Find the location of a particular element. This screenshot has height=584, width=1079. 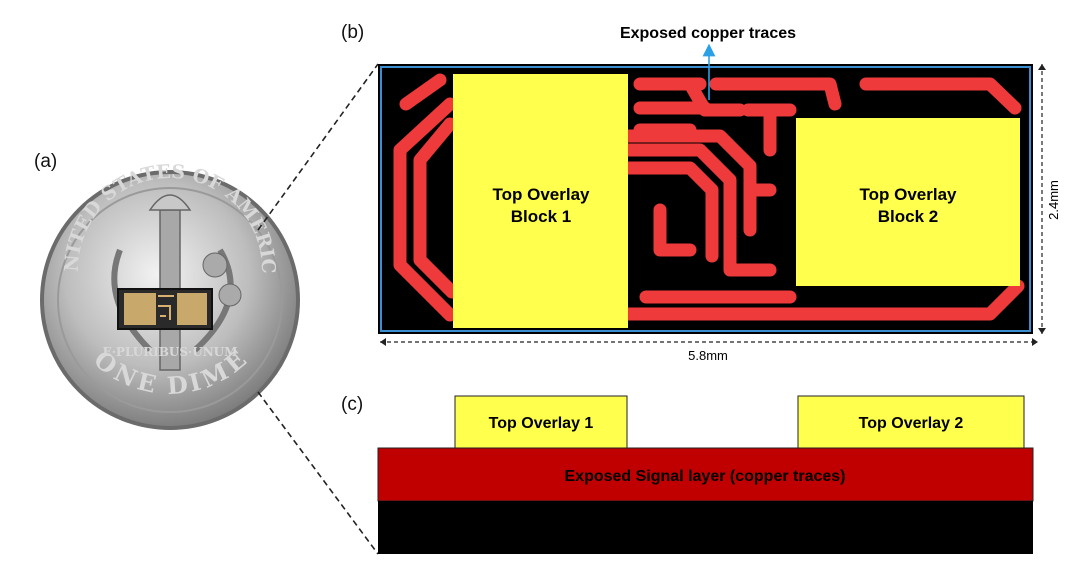

chip-traces is located at coordinates (166, 307).